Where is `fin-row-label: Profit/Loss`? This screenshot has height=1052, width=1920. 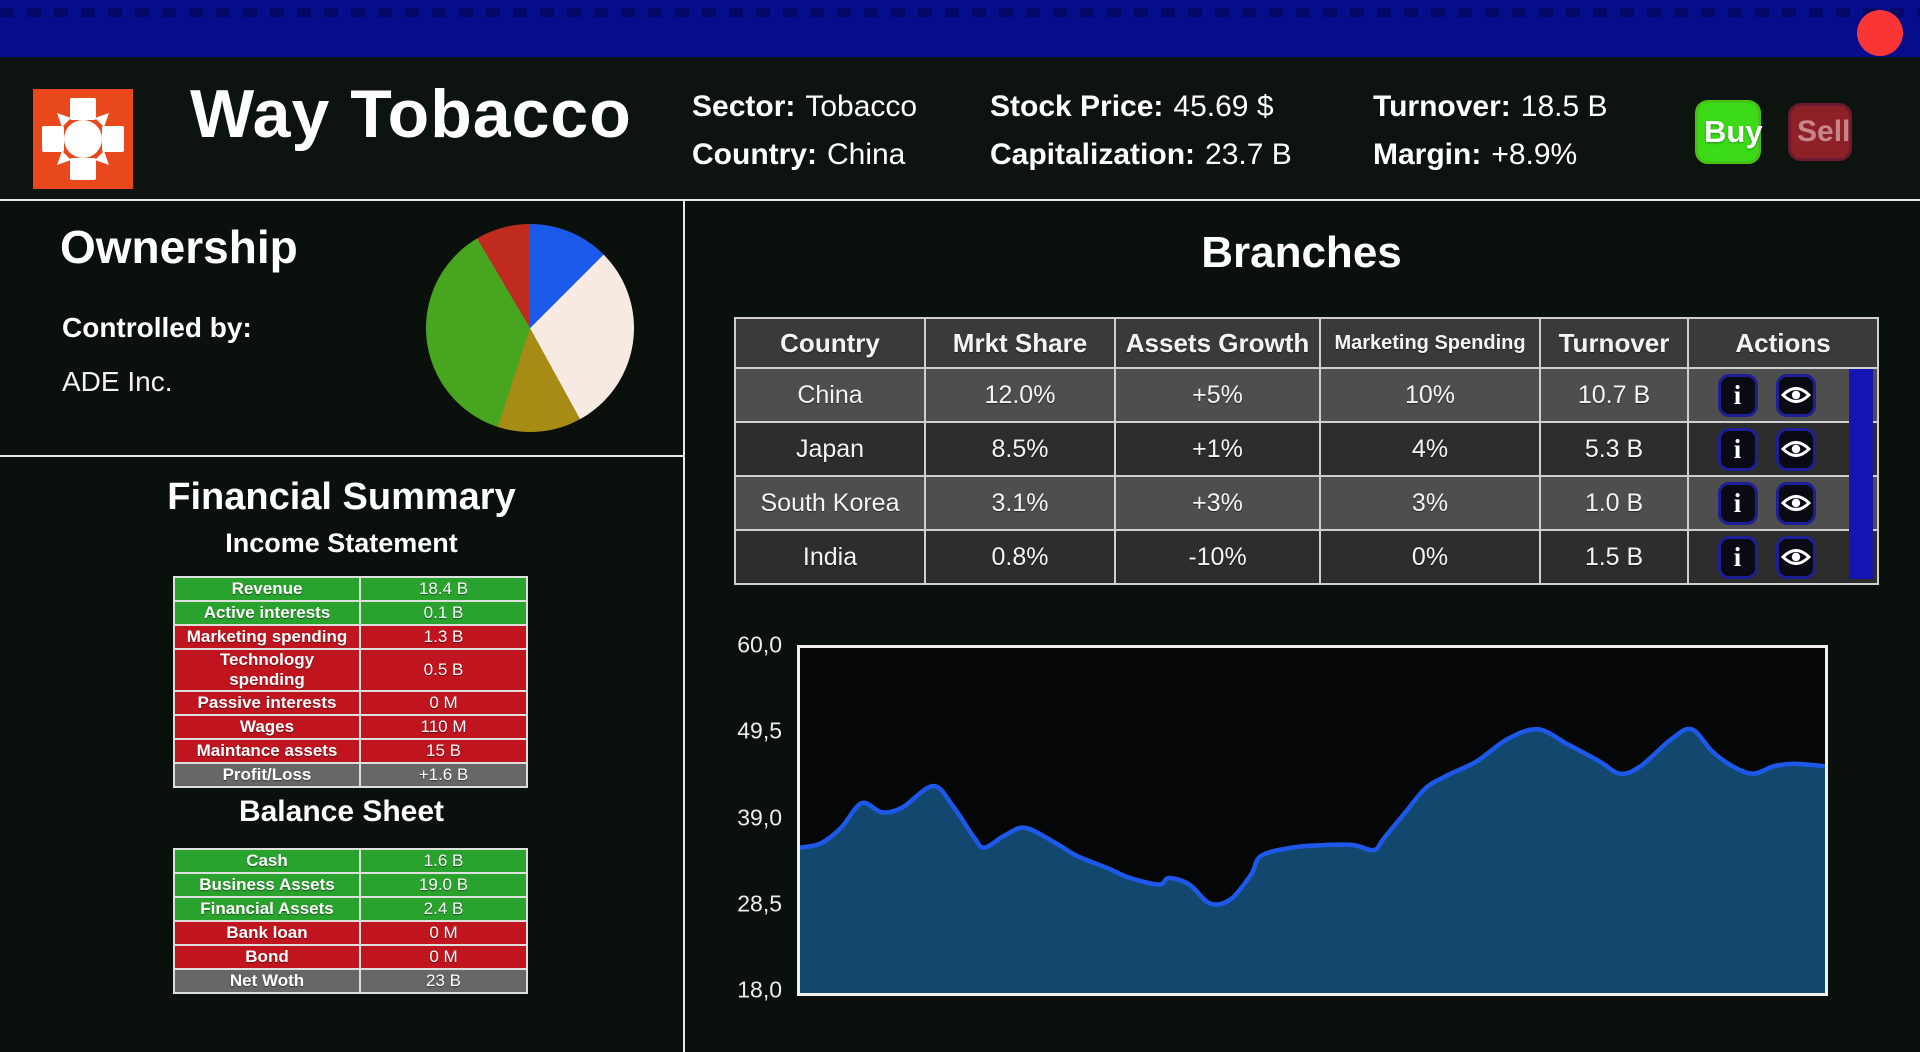
fin-row-label: Profit/Loss is located at coordinates (267, 775).